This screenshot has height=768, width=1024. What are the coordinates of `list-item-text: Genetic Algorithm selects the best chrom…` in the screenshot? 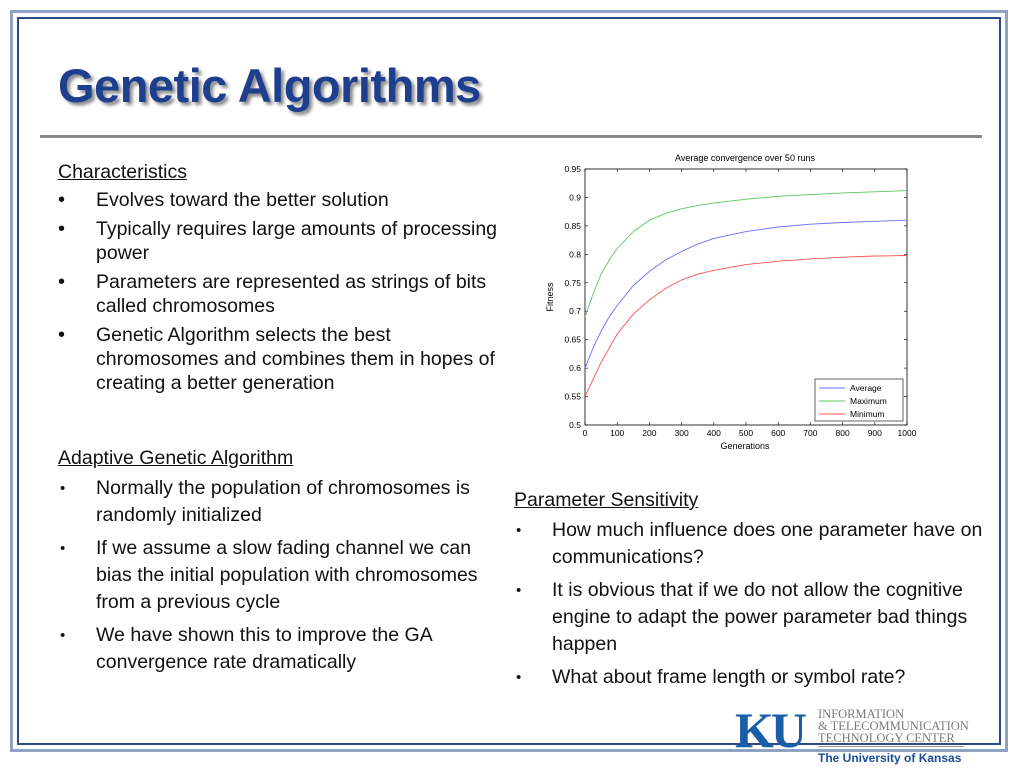 It's located at (295, 359).